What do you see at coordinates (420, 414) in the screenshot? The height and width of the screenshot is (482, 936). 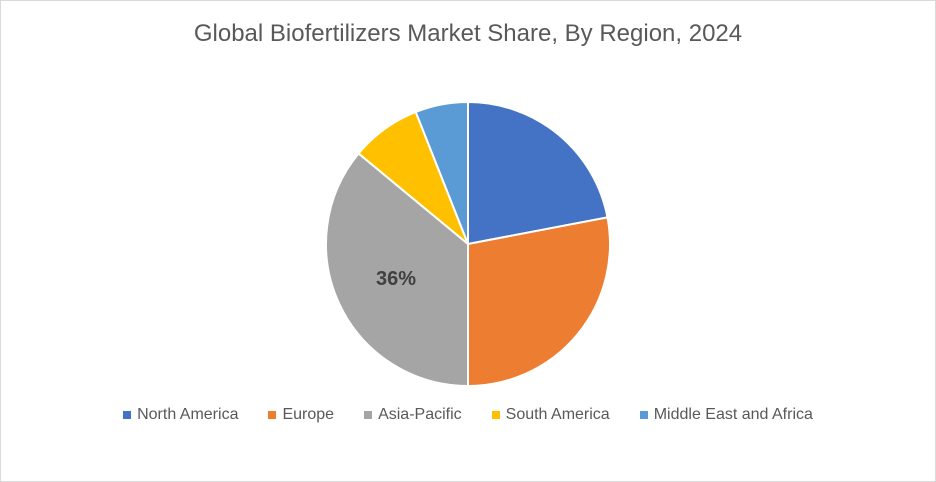 I see `legend-label-asia-pacific: Asia-Pacific` at bounding box center [420, 414].